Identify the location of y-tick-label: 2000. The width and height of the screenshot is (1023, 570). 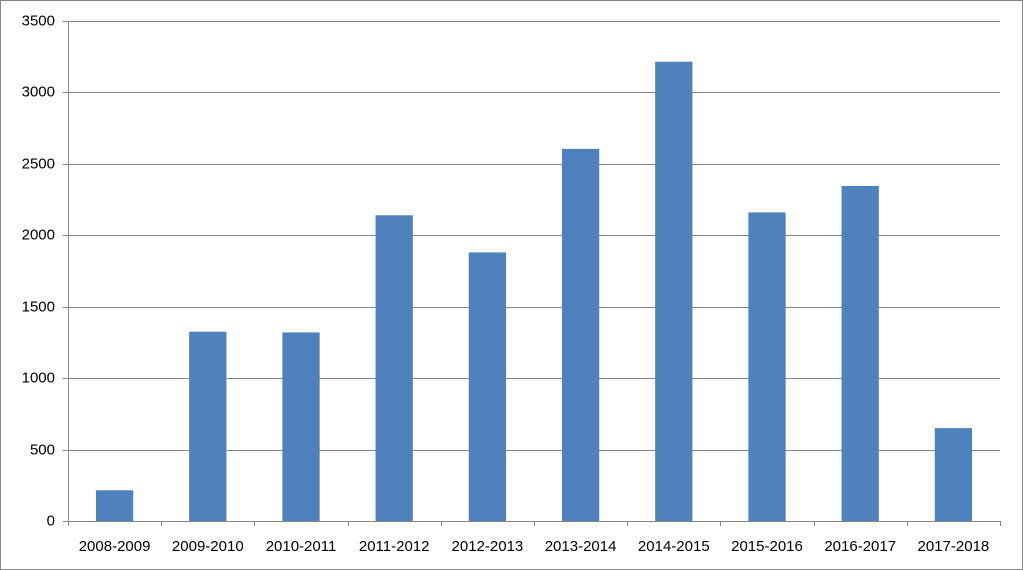
(38, 234).